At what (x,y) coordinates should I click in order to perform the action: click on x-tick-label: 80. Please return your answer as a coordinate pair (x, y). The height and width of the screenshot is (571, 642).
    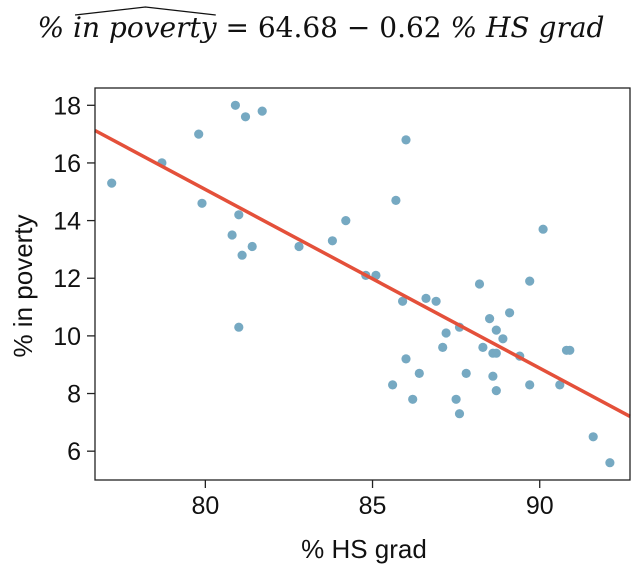
    Looking at the image, I should click on (205, 506).